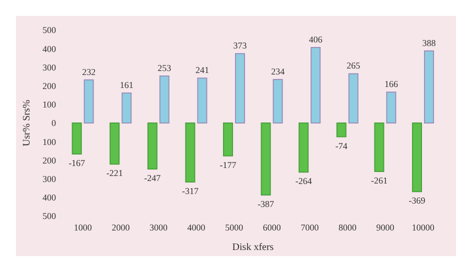  I want to click on x-tick-label: 7000, so click(310, 227).